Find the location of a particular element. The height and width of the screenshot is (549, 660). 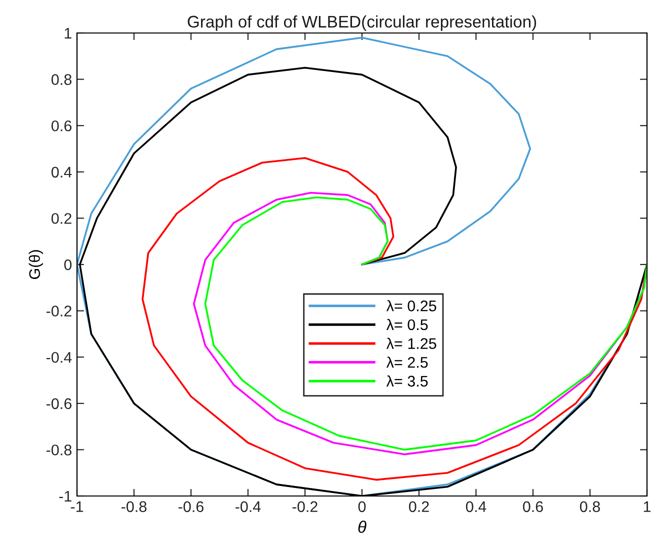

x-tick-label: 0.6 is located at coordinates (532, 506).